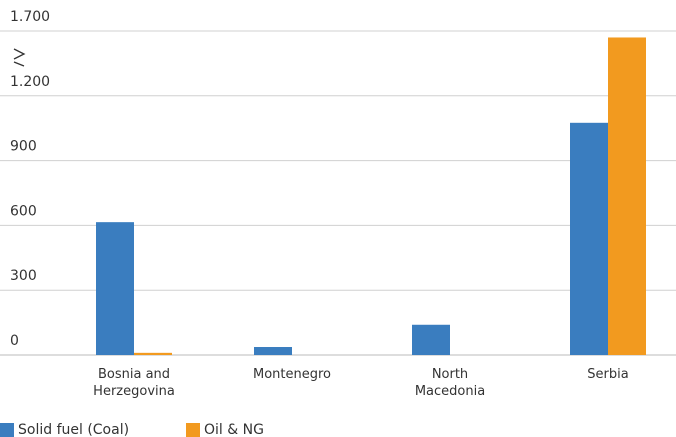 Image resolution: width=676 pixels, height=437 pixels. I want to click on legend-item: Solid fuel (Coal), so click(64, 429).